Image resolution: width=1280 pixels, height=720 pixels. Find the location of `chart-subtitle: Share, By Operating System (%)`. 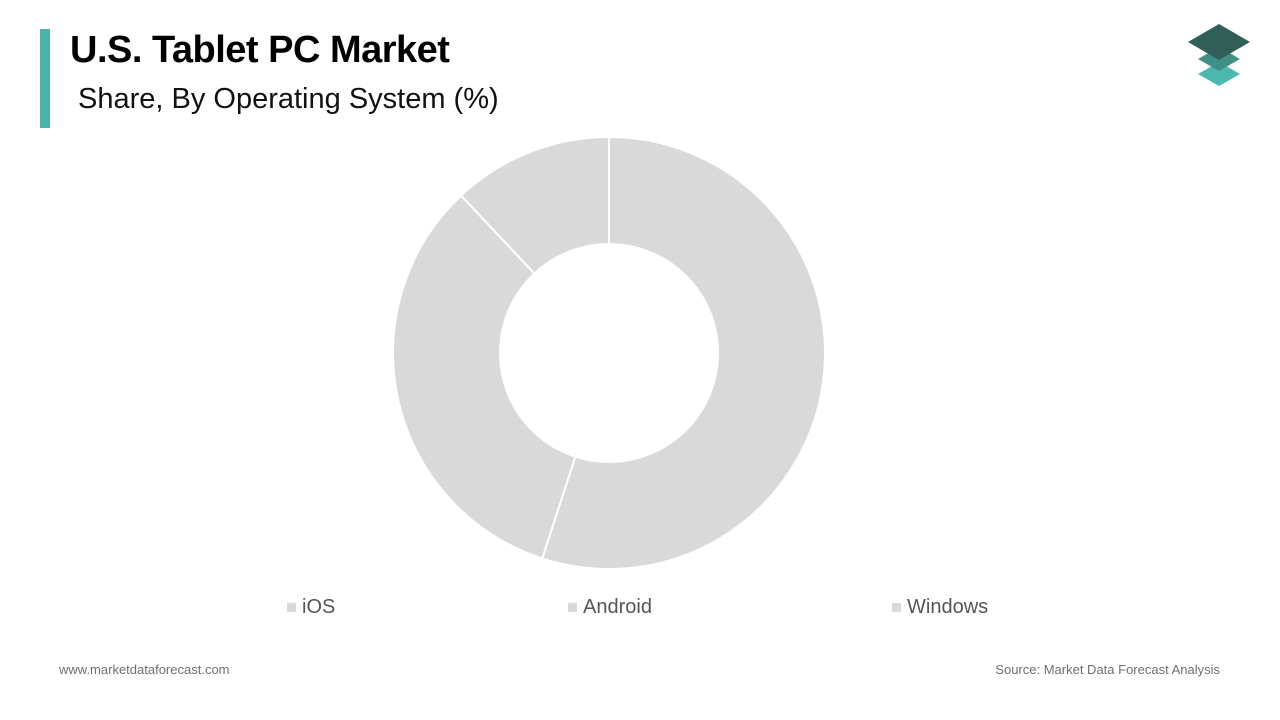

chart-subtitle: Share, By Operating System (%) is located at coordinates (288, 99).